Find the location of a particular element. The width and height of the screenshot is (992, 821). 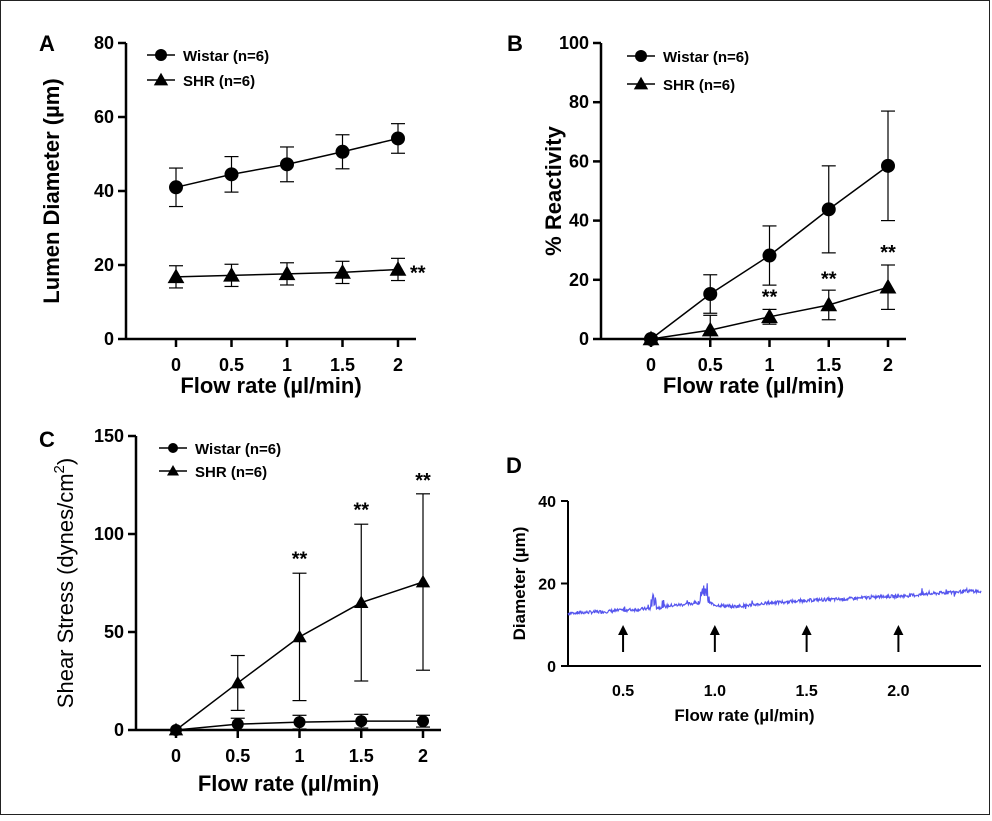

legend-label: SHR (n=6) is located at coordinates (231, 472).